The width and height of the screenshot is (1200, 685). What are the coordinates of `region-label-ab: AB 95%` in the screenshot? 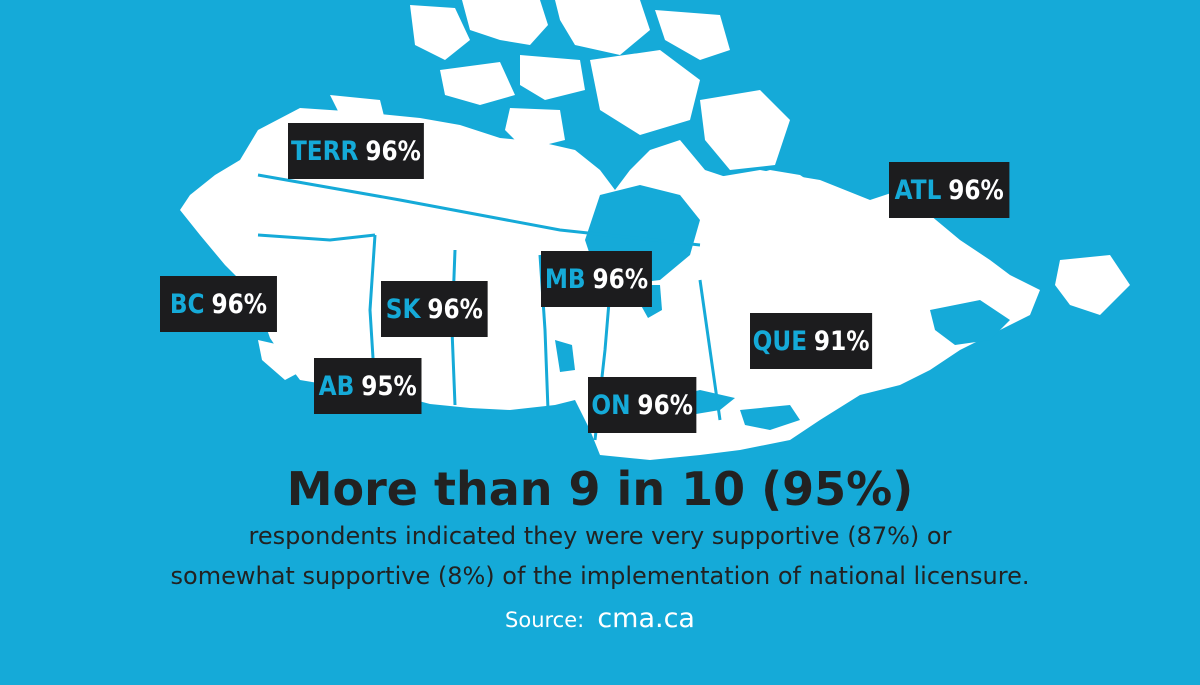 It's located at (368, 386).